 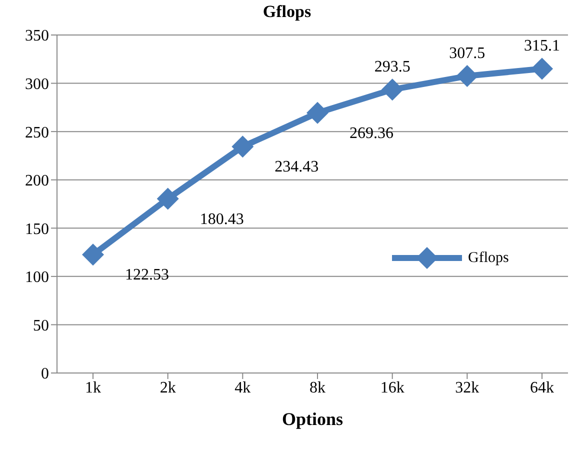 What do you see at coordinates (488, 258) in the screenshot?
I see `legend-label: Gflops` at bounding box center [488, 258].